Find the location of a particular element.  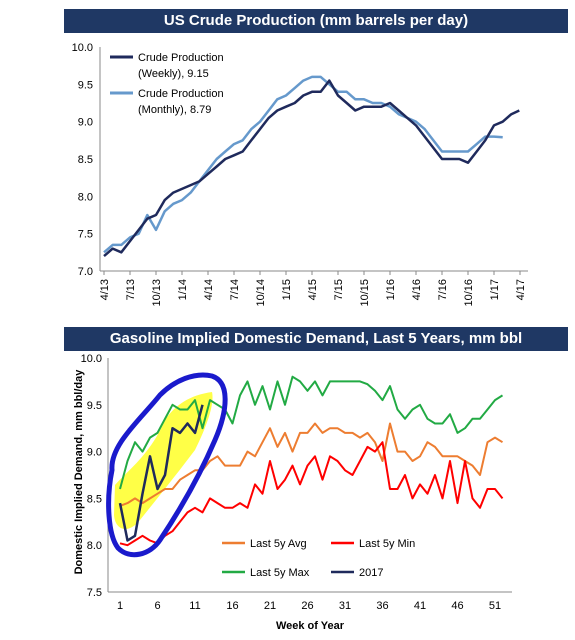

chart1-x-tick-label: 10/16 is located at coordinates (469, 293).